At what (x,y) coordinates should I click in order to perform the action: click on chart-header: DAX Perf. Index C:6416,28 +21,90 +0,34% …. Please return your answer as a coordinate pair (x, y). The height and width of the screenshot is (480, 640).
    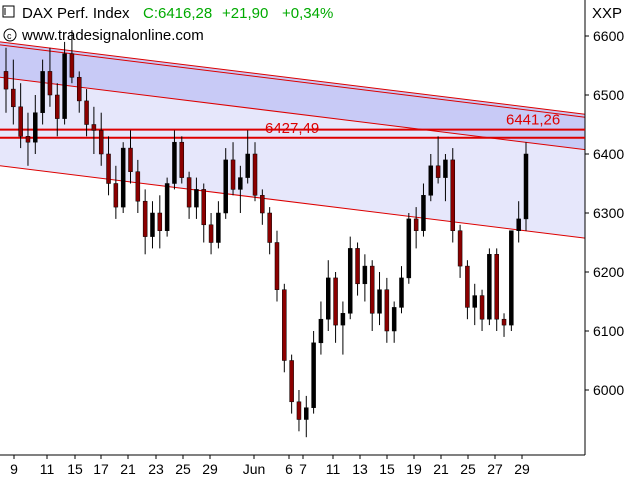
    Looking at the image, I should click on (312, 24).